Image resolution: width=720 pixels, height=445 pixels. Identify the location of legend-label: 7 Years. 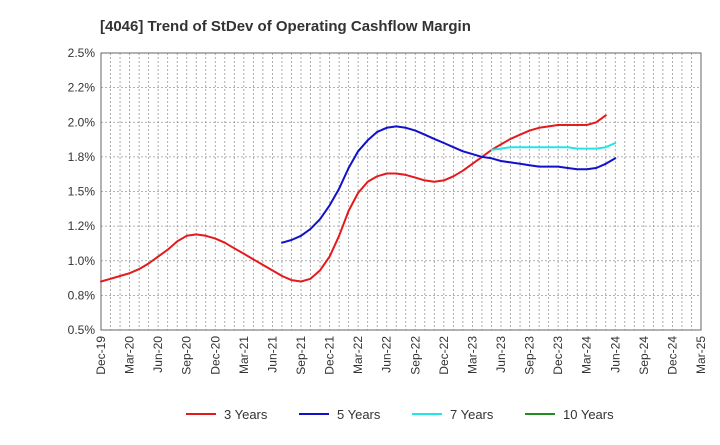
(472, 414).